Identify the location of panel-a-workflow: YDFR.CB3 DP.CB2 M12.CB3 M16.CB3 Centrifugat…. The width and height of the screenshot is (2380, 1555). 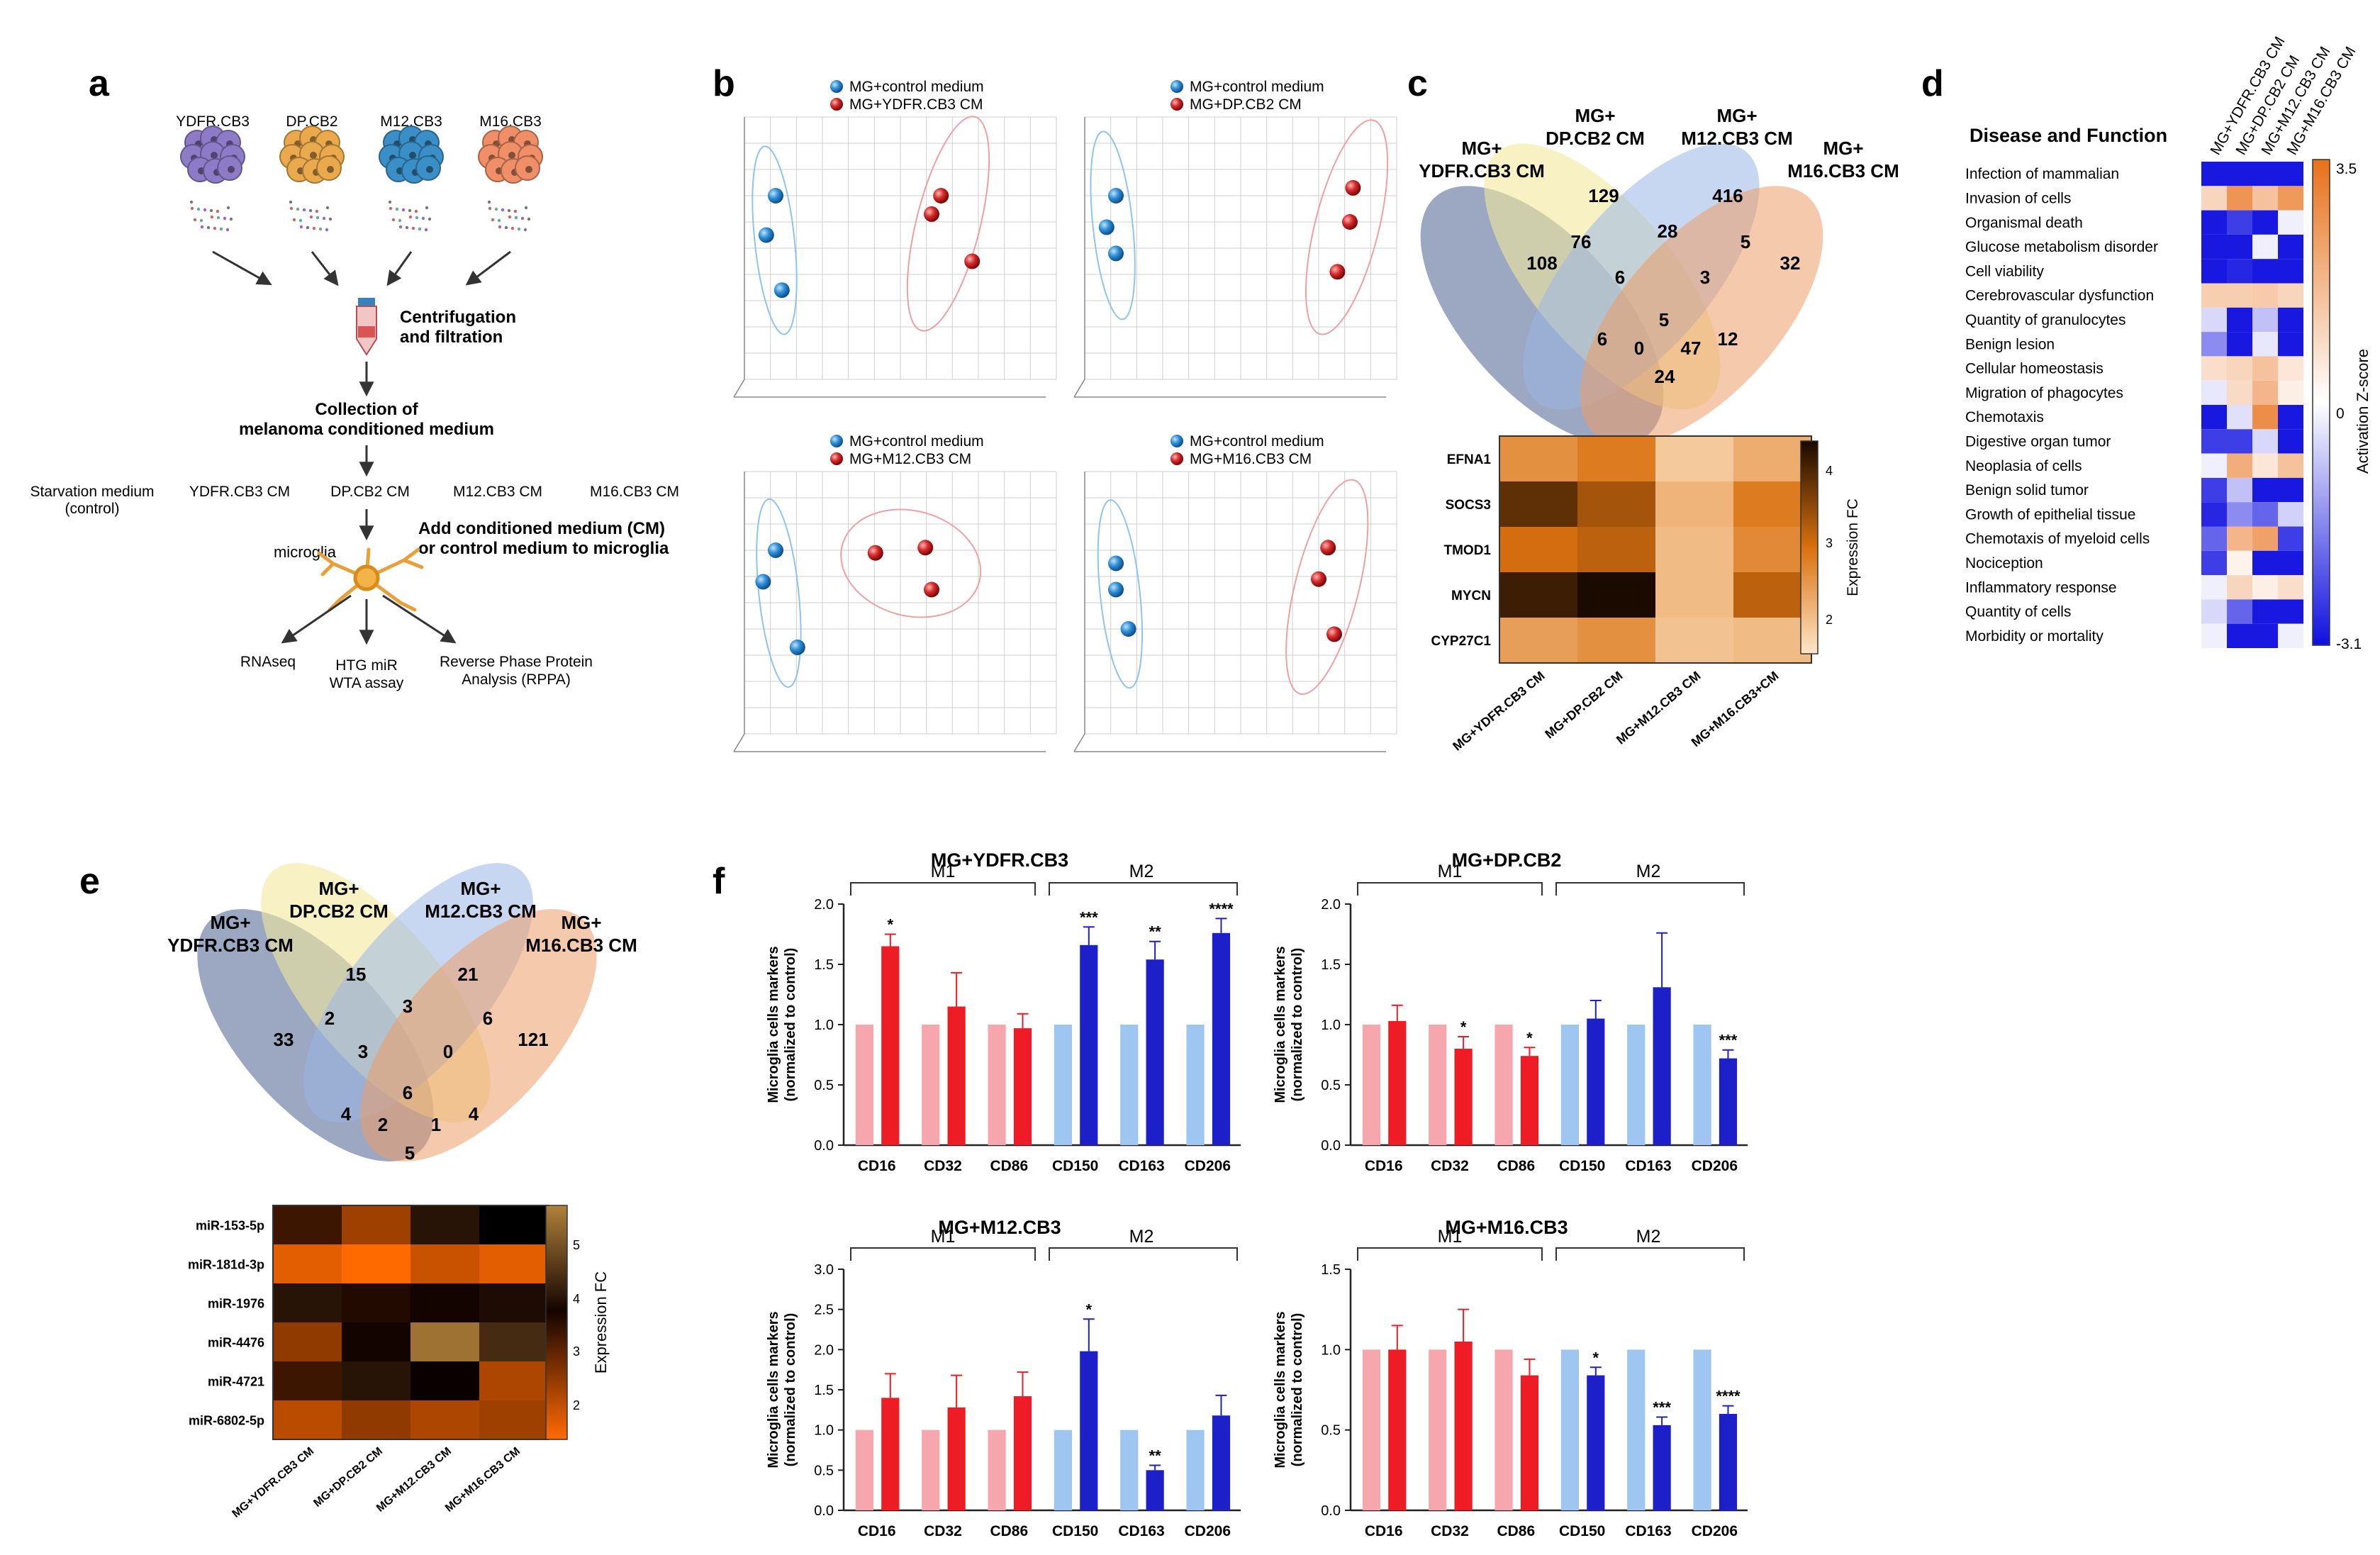
(354, 402).